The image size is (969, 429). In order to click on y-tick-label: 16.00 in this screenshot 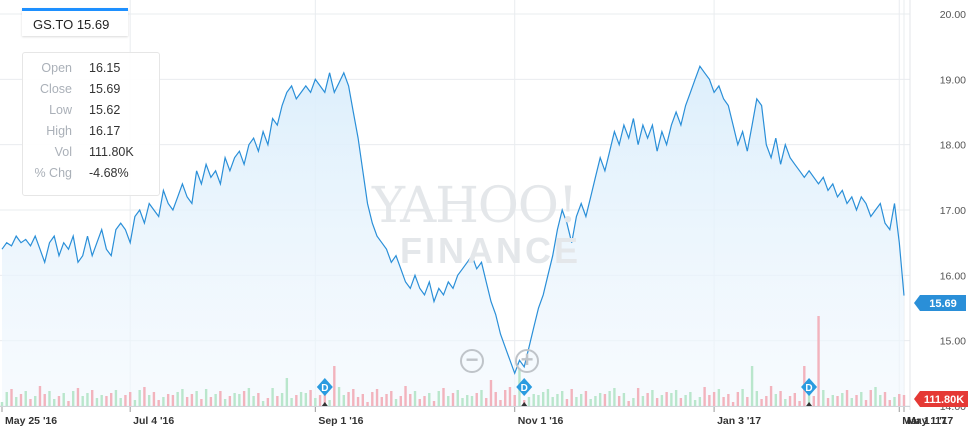, I will do `click(953, 276)`.